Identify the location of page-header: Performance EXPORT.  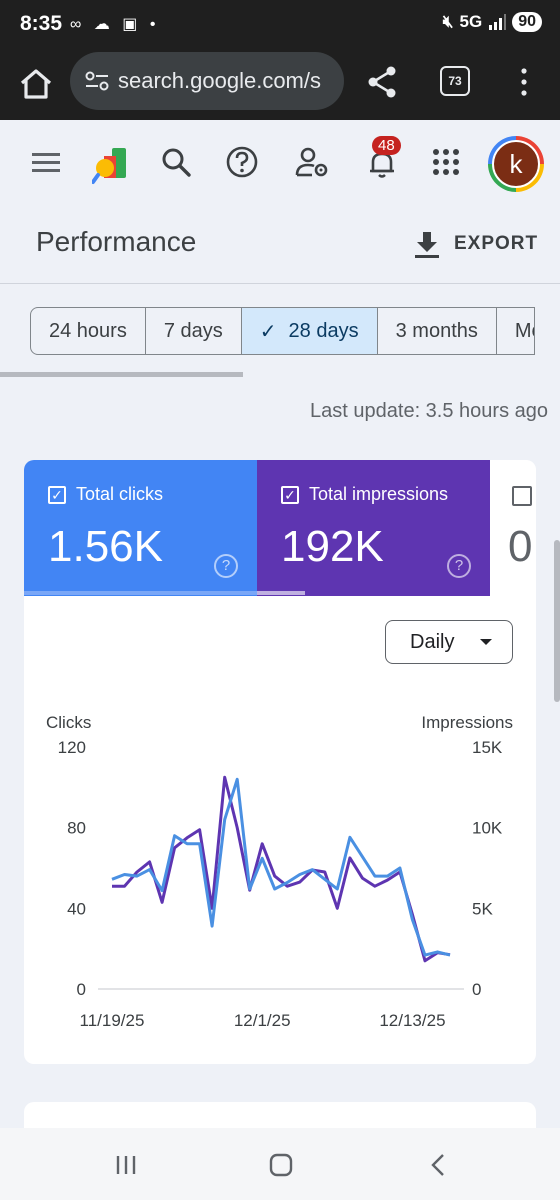
(280, 245).